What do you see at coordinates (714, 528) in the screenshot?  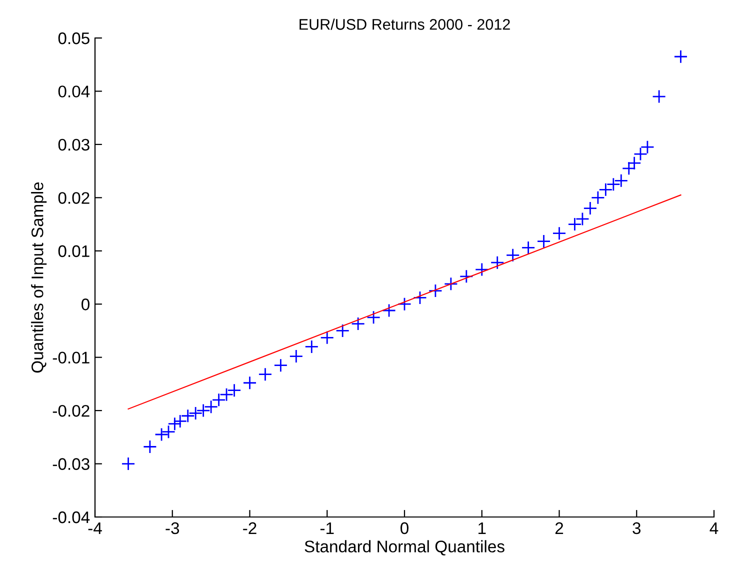 I see `x-tick-label: 4` at bounding box center [714, 528].